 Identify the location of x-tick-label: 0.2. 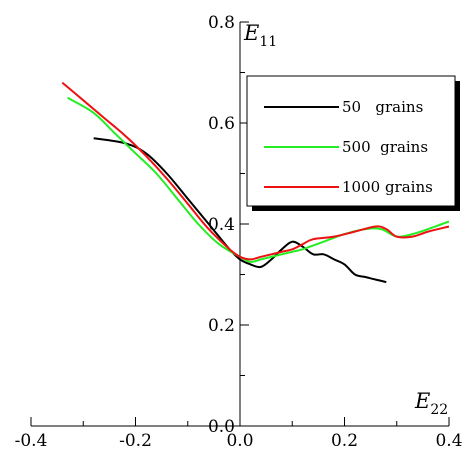
(344, 441).